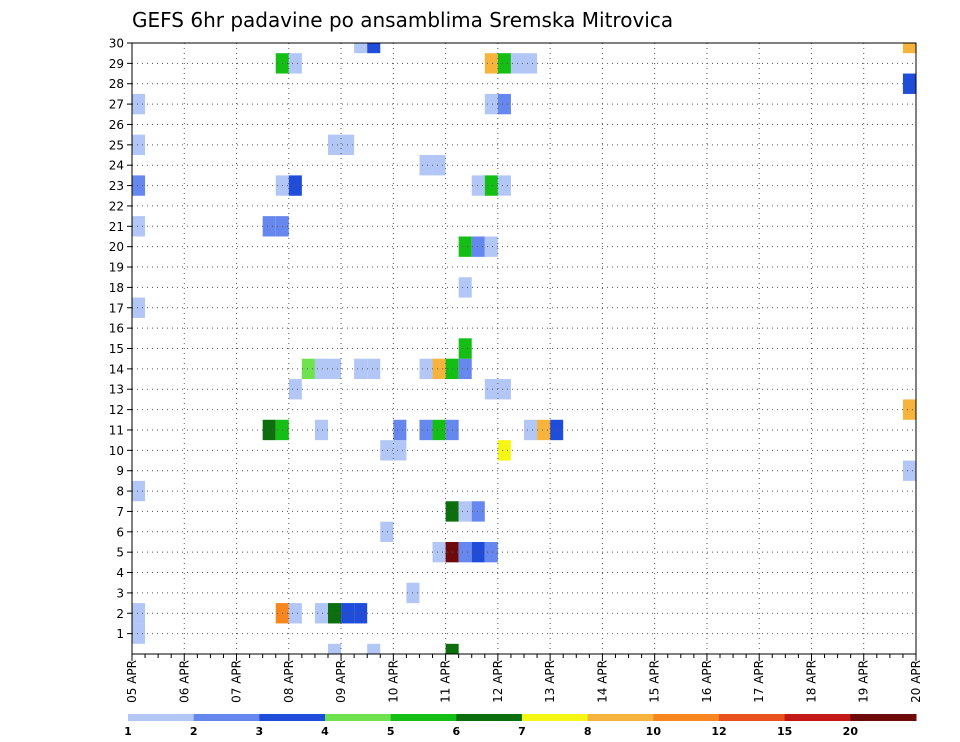 This screenshot has width=960, height=742. What do you see at coordinates (498, 681) in the screenshot?
I see `x-tick-label: 12 APR` at bounding box center [498, 681].